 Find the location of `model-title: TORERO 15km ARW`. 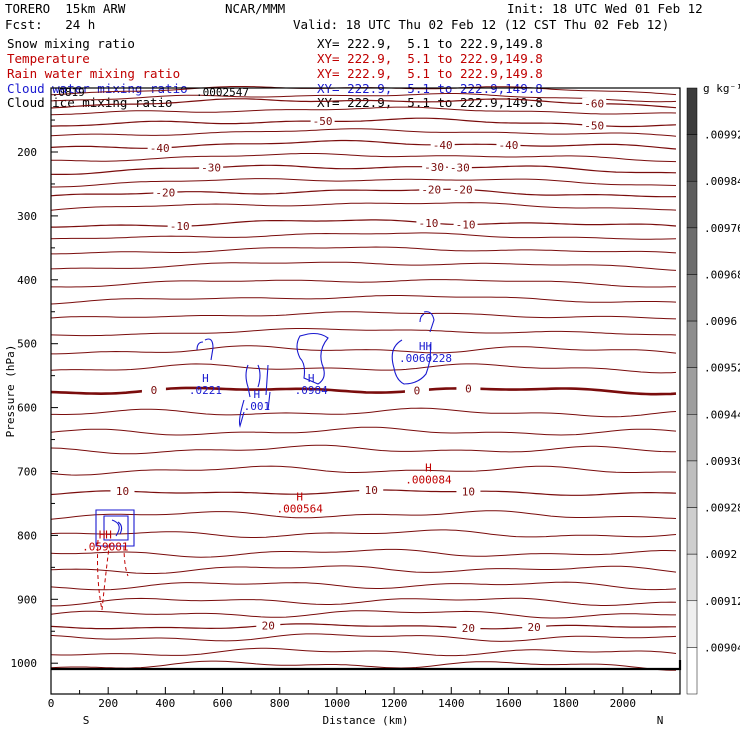

model-title: TORERO 15km ARW is located at coordinates (65, 8).